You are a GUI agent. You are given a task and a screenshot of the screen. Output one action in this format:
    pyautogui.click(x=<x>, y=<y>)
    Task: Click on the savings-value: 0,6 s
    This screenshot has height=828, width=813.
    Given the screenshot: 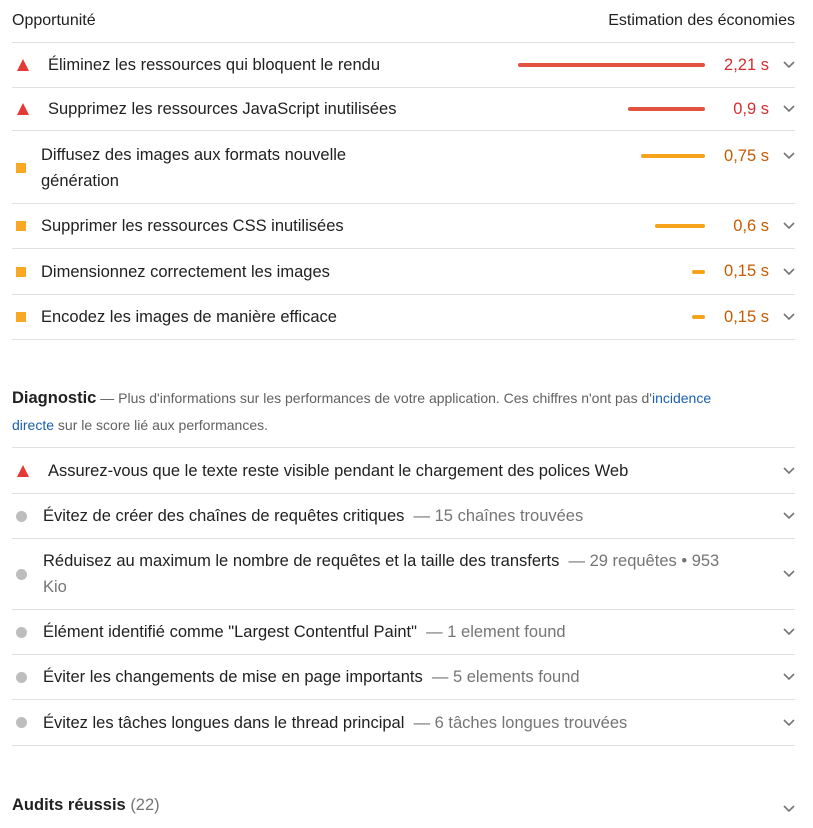 What is the action you would take?
    pyautogui.click(x=751, y=225)
    